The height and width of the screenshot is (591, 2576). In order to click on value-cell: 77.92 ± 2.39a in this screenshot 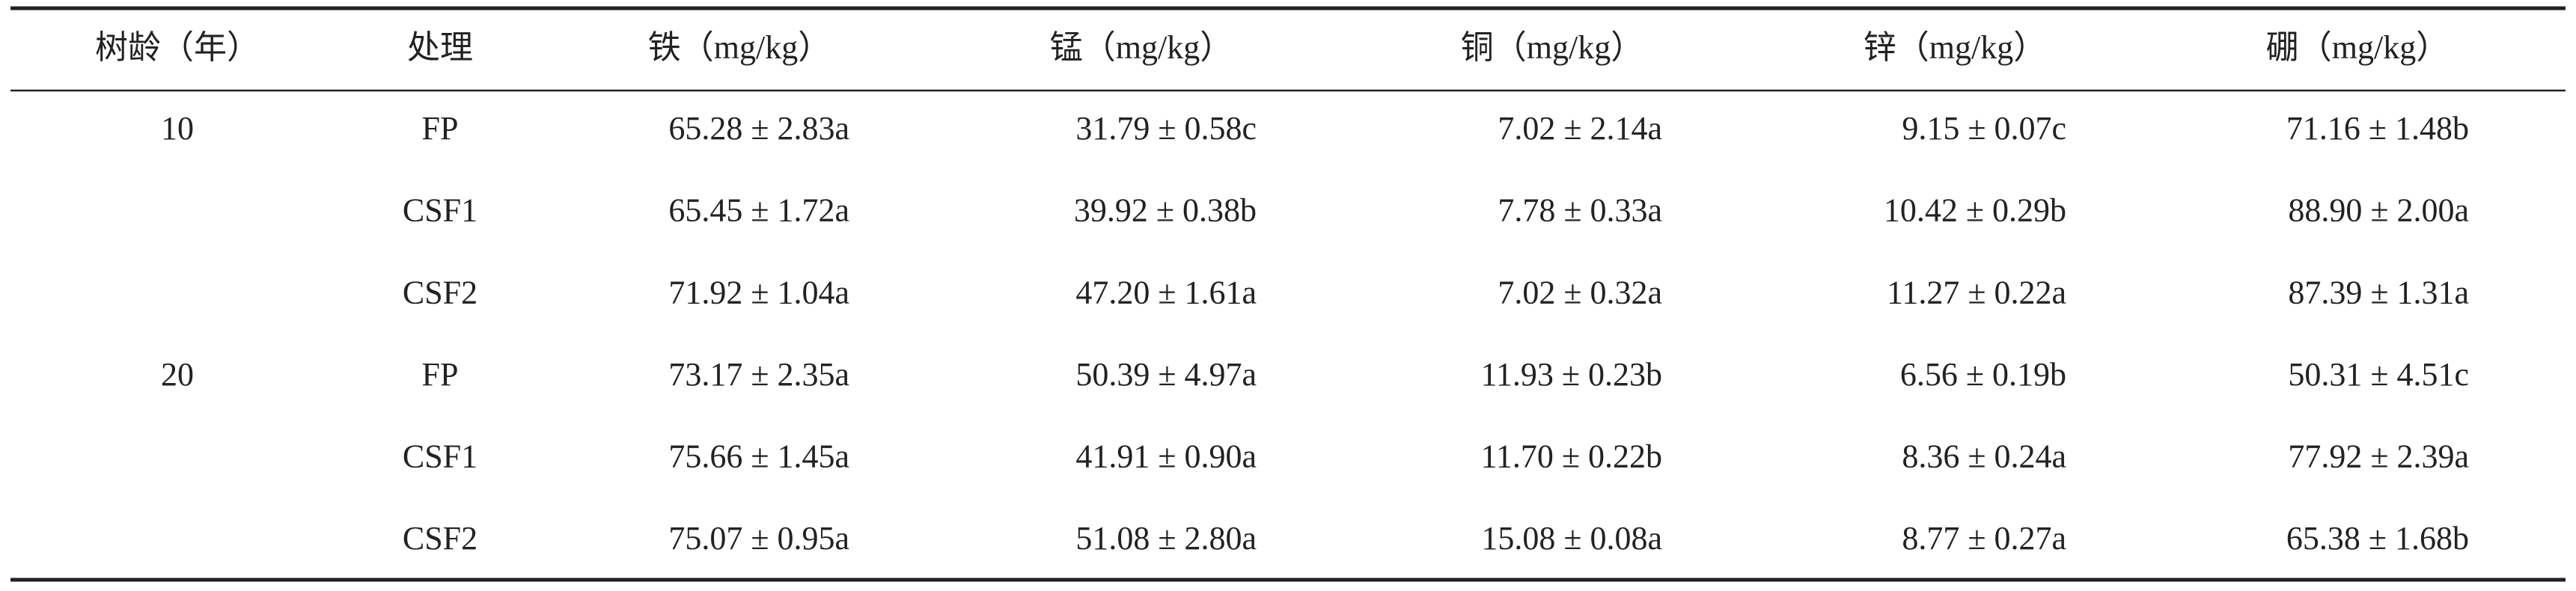, I will do `click(2378, 456)`.